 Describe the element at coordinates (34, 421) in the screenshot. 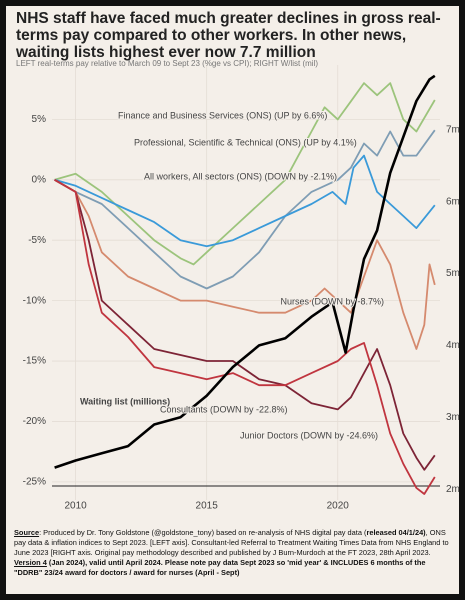

I see `y-tick-label: -20%` at that location.